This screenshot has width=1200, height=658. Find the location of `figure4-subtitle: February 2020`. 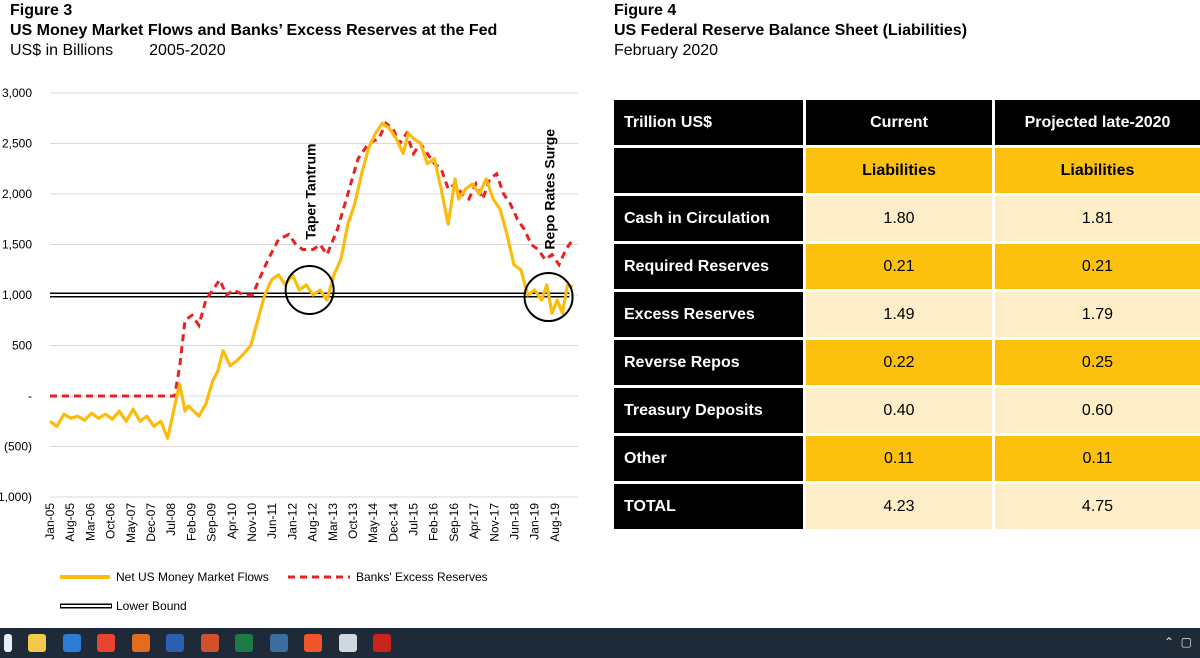

figure4-subtitle: February 2020 is located at coordinates (666, 50).